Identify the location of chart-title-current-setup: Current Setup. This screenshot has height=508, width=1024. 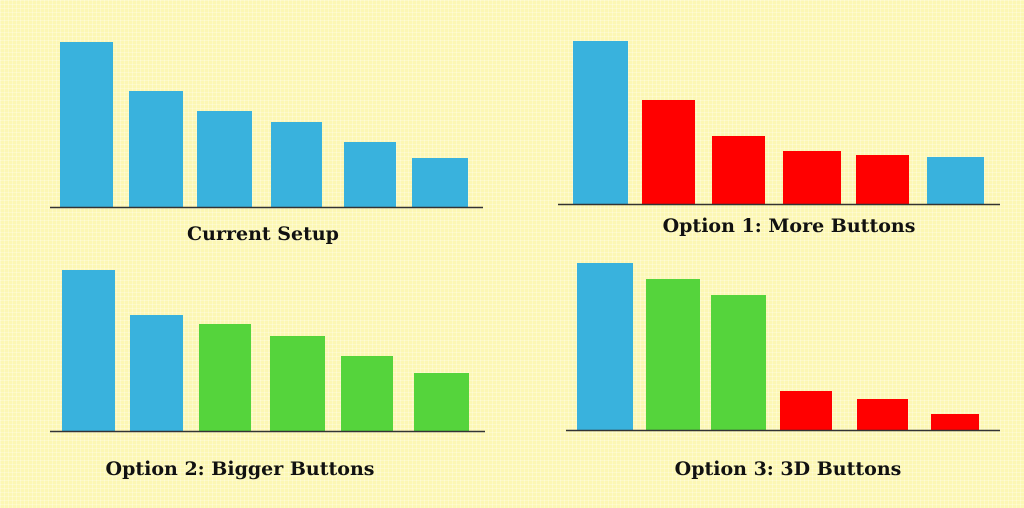
(263, 234).